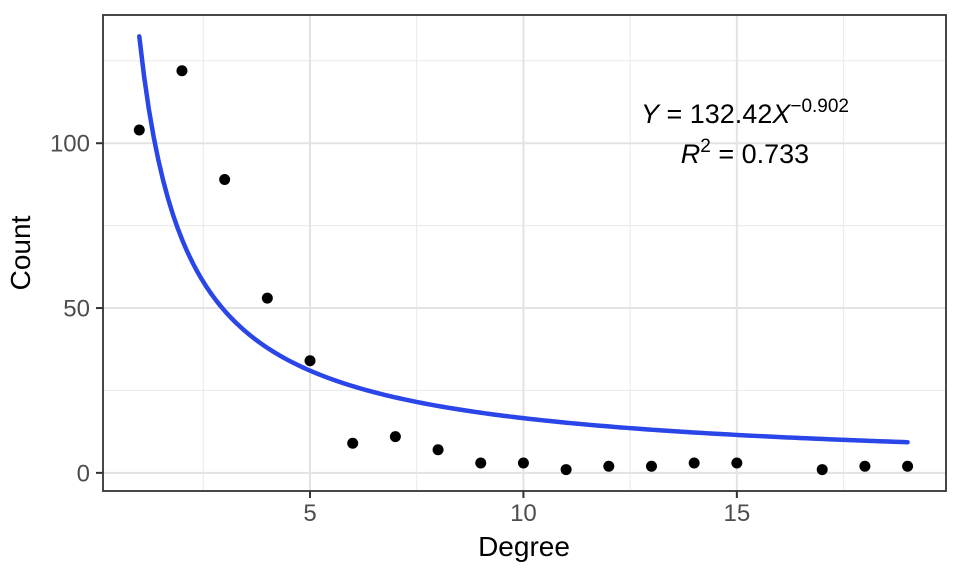 The height and width of the screenshot is (576, 960). I want to click on r-squared-superscript: 2, so click(705, 146).